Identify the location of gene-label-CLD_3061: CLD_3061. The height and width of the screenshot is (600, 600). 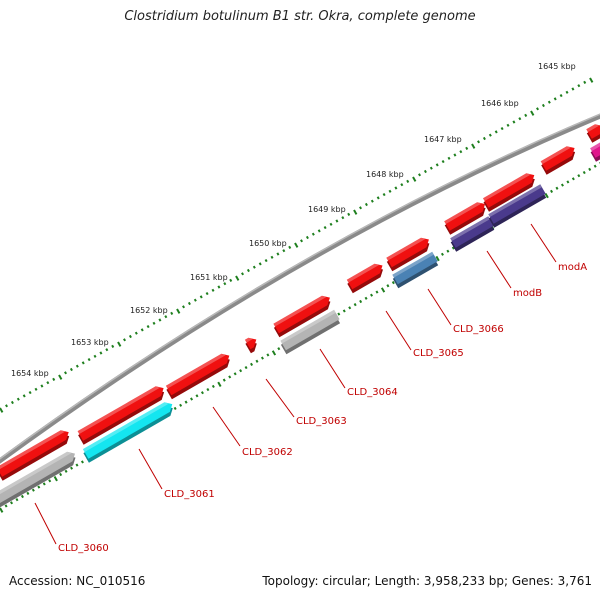
(189, 494).